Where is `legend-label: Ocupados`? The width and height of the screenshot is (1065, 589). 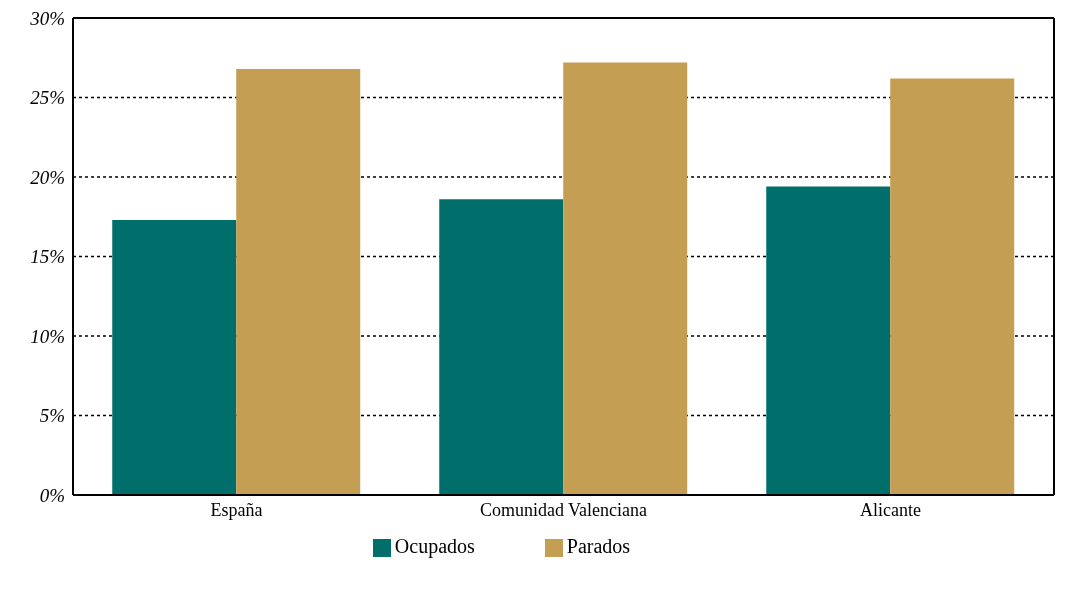
legend-label: Ocupados is located at coordinates (434, 546).